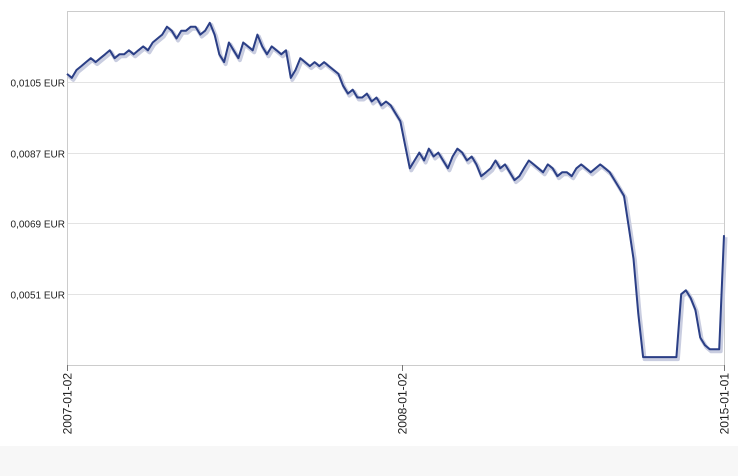 The height and width of the screenshot is (476, 738). I want to click on x-tick-label: 2015-01-01, so click(725, 404).